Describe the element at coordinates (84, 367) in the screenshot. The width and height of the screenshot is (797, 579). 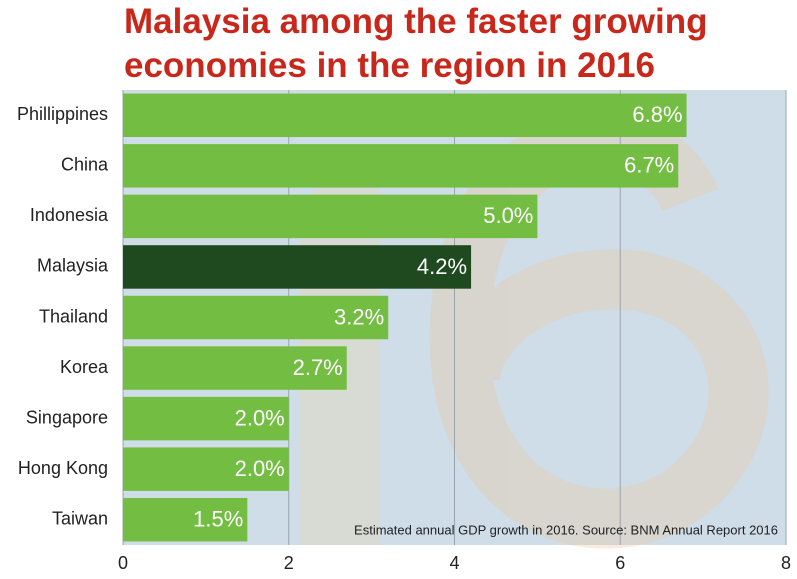
I see `y-tick-label: Korea` at that location.